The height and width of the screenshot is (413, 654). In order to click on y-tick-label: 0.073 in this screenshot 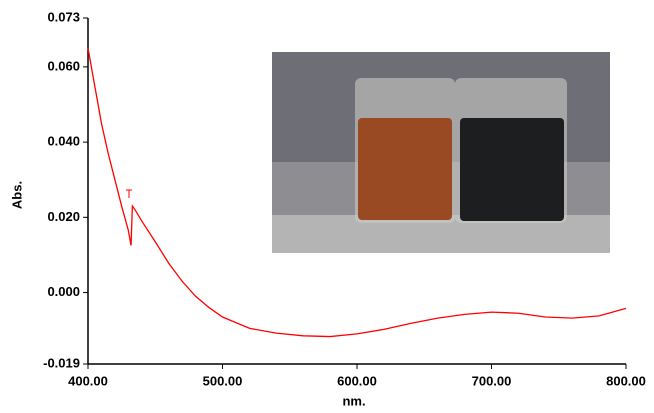, I will do `click(63, 16)`.